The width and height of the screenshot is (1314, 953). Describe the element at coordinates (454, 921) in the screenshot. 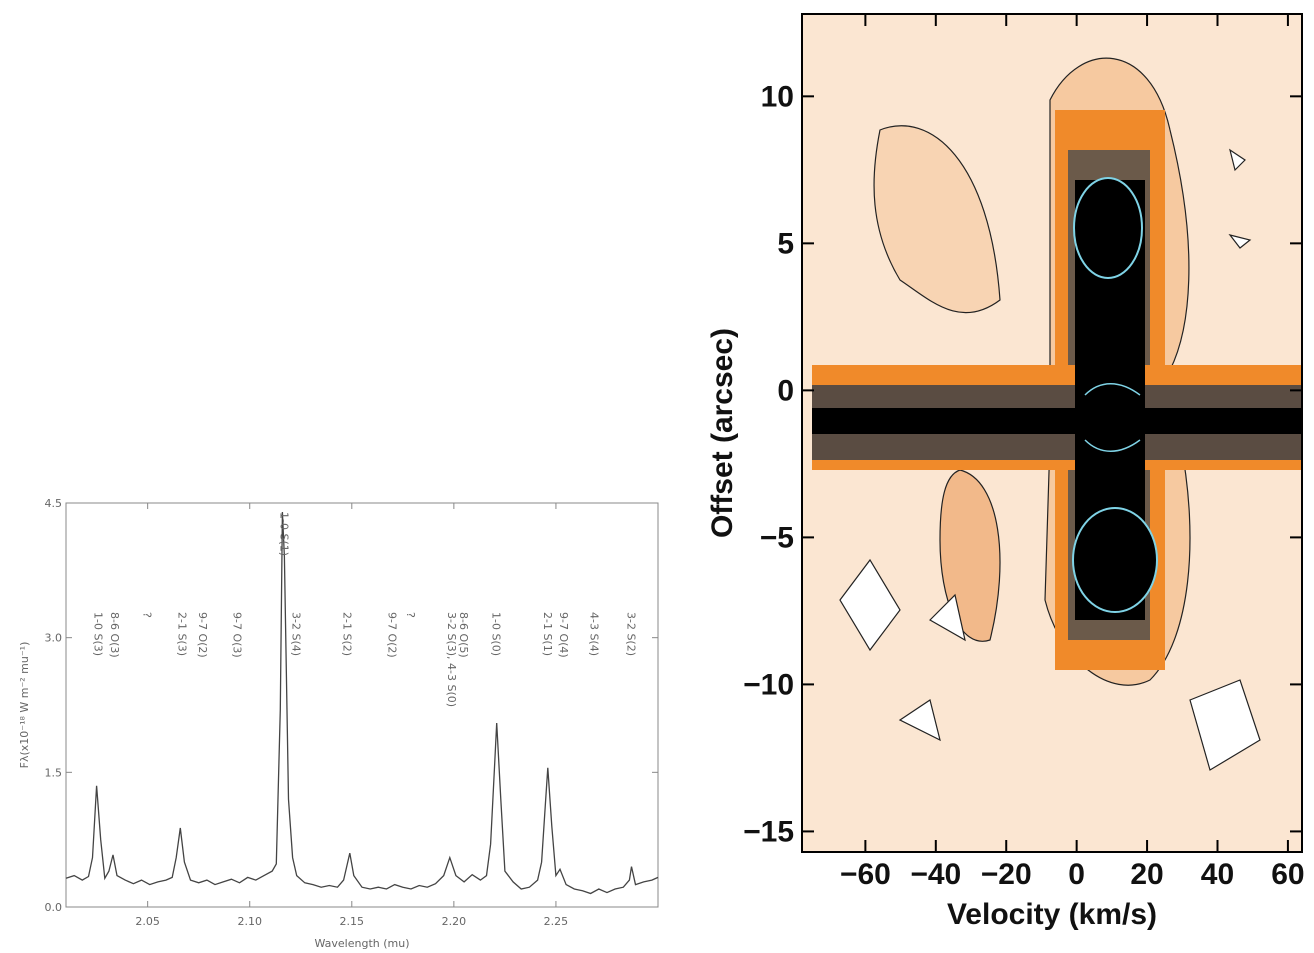

I see `x-tick-label: 2.20` at that location.